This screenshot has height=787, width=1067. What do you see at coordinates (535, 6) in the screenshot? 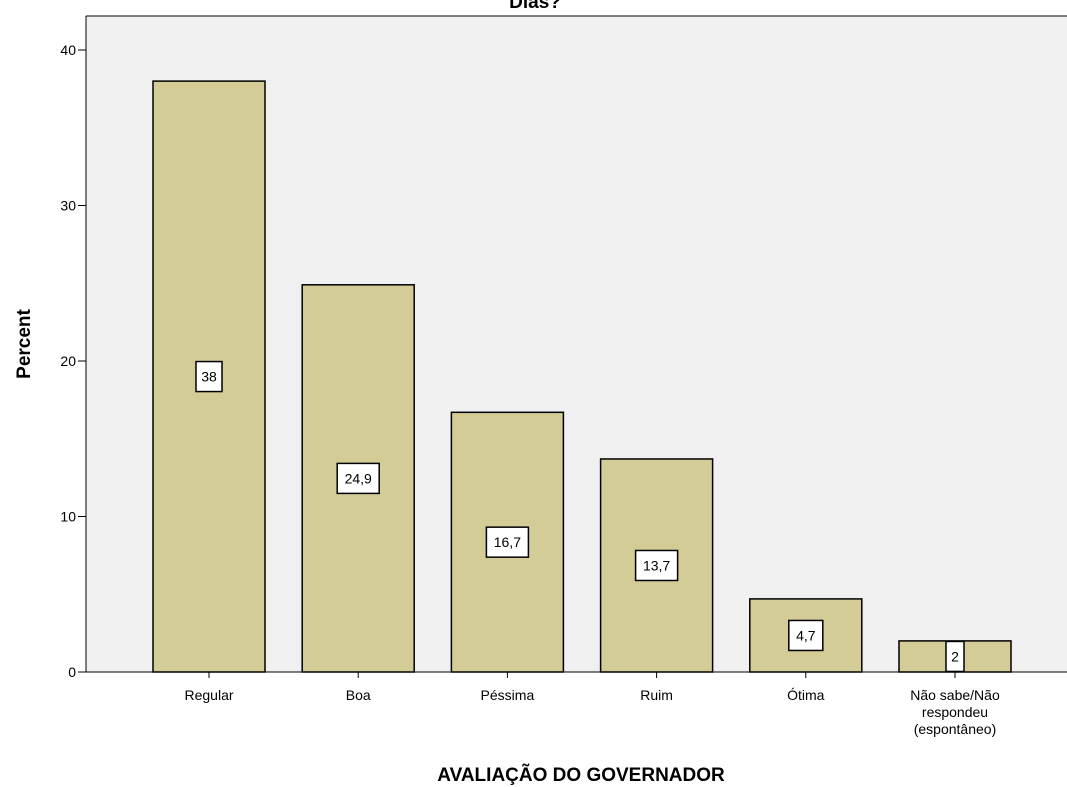
I see `chart-title: Dias?` at bounding box center [535, 6].